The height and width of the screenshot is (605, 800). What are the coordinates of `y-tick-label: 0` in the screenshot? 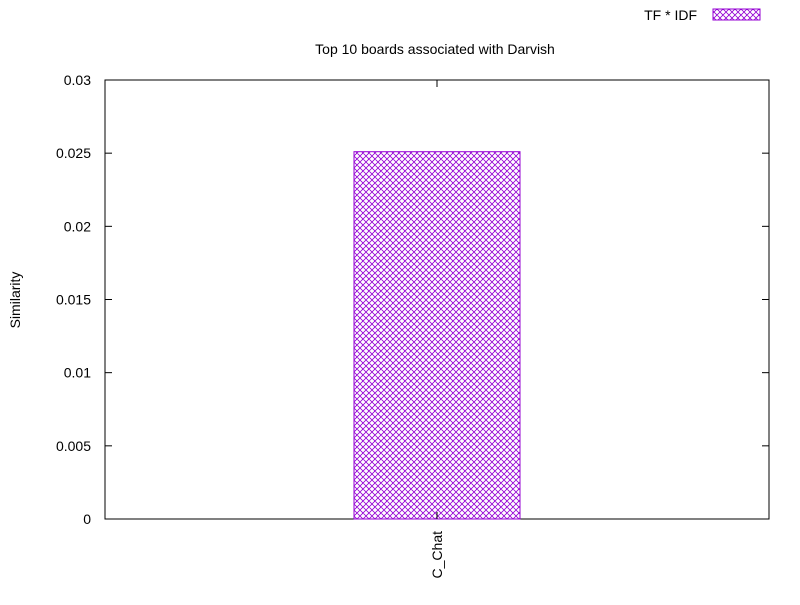 It's located at (87, 519).